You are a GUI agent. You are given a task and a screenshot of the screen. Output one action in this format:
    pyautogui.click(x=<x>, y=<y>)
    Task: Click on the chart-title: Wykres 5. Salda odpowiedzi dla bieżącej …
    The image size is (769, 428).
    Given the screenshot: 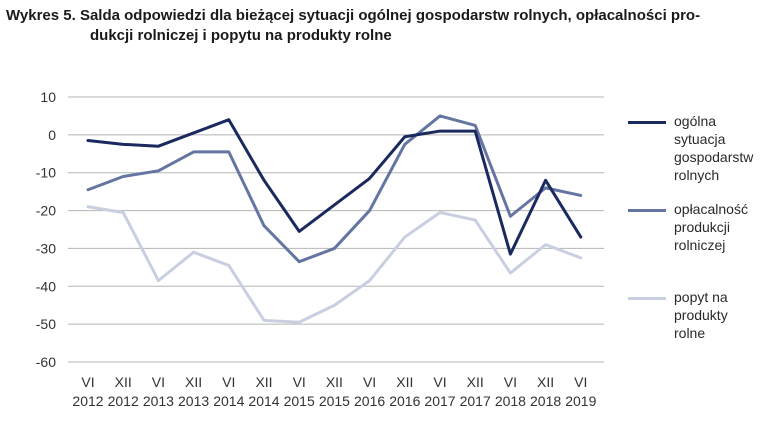 What is the action you would take?
    pyautogui.click(x=383, y=26)
    